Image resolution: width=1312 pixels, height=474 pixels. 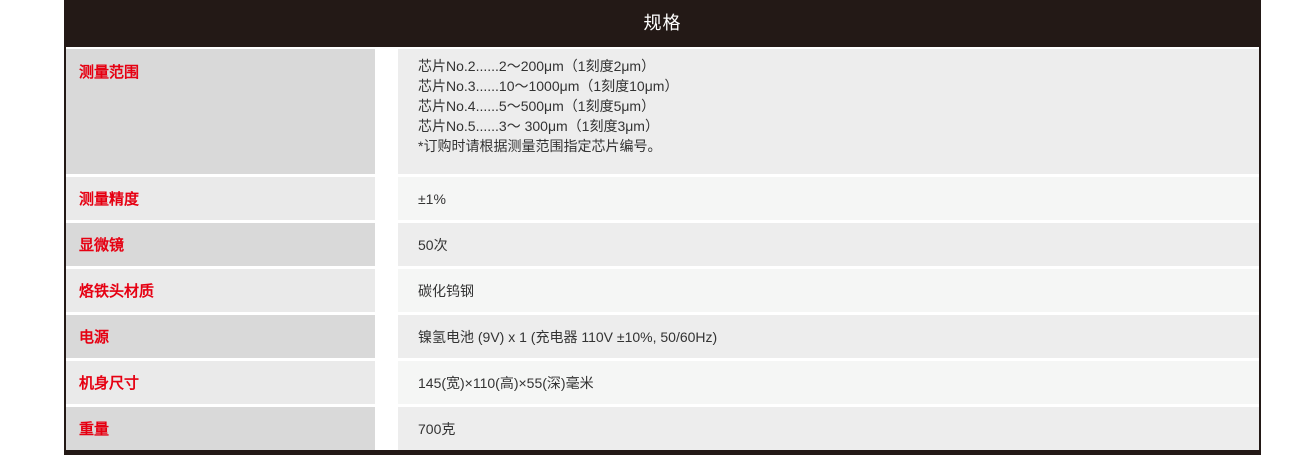 What do you see at coordinates (220, 382) in the screenshot?
I see `row-label: 机身尺寸` at bounding box center [220, 382].